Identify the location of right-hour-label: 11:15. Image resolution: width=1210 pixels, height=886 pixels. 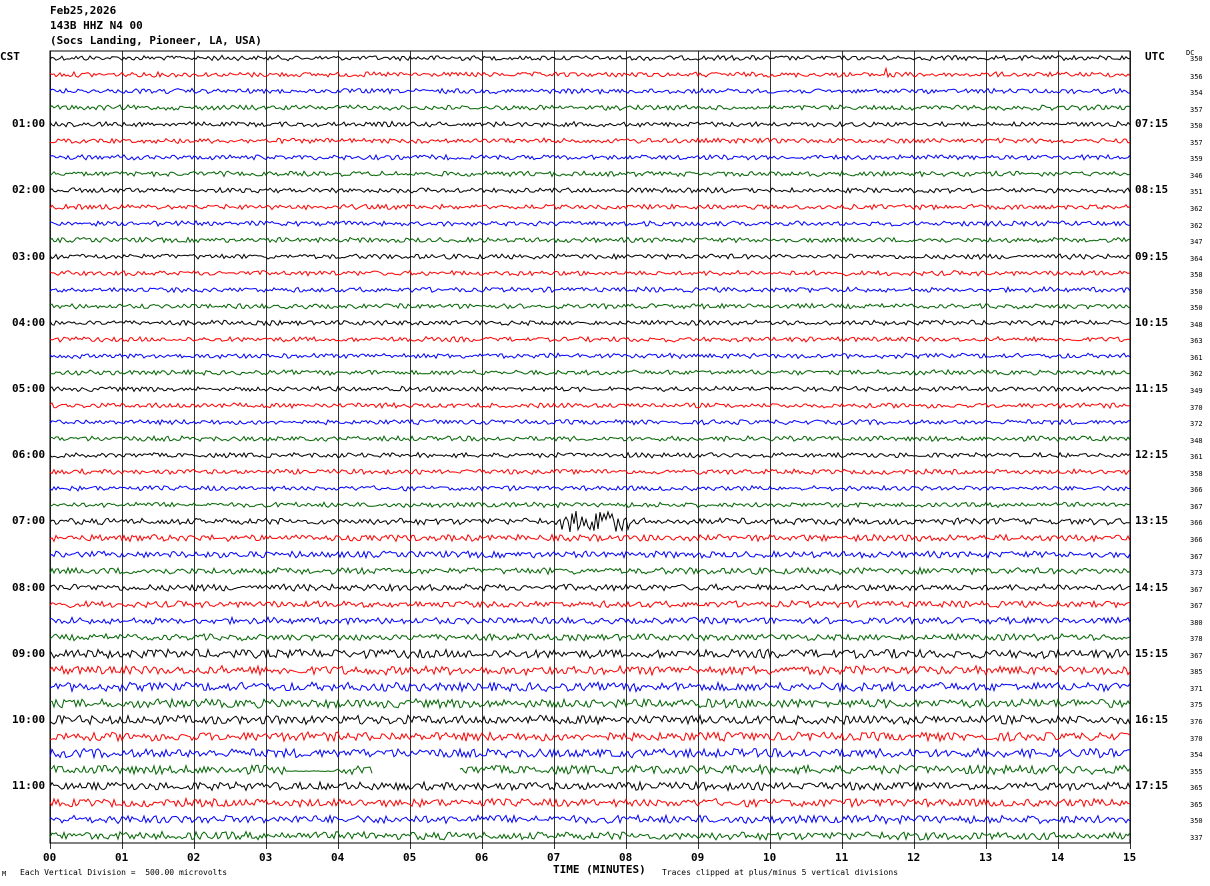
(1152, 388).